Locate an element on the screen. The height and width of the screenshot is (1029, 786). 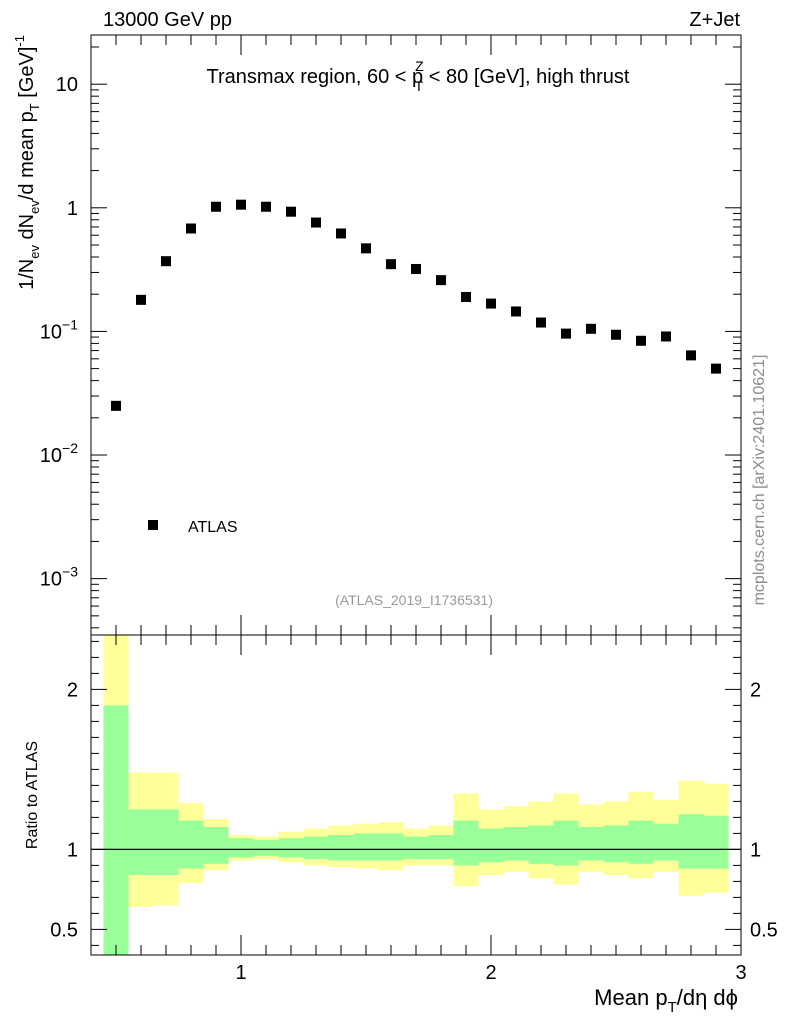
ylabel-part-1: ev is located at coordinates (34, 252).